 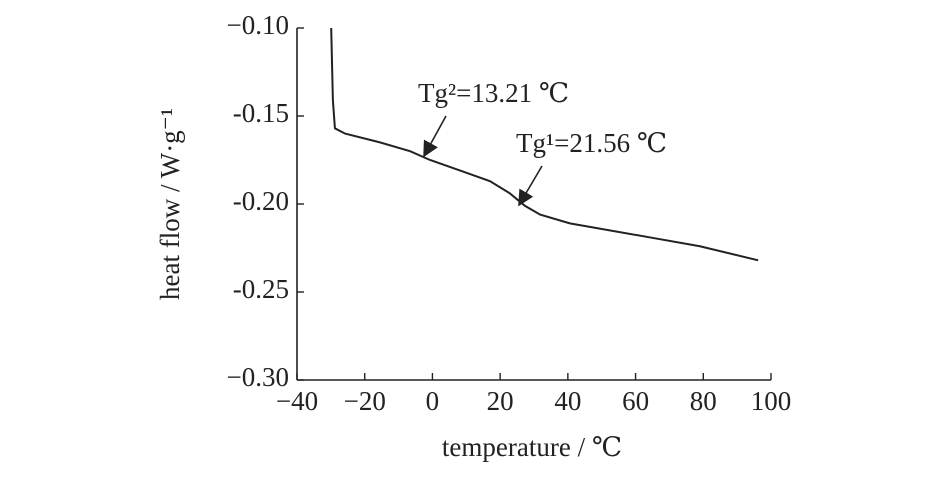 I want to click on x-tick-label: −40, so click(x=297, y=401).